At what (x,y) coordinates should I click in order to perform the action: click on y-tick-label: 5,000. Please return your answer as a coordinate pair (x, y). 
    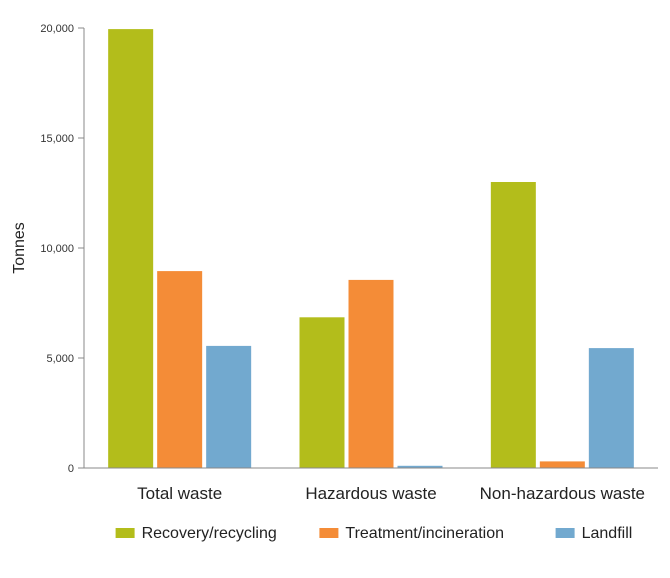
    Looking at the image, I should click on (60, 359).